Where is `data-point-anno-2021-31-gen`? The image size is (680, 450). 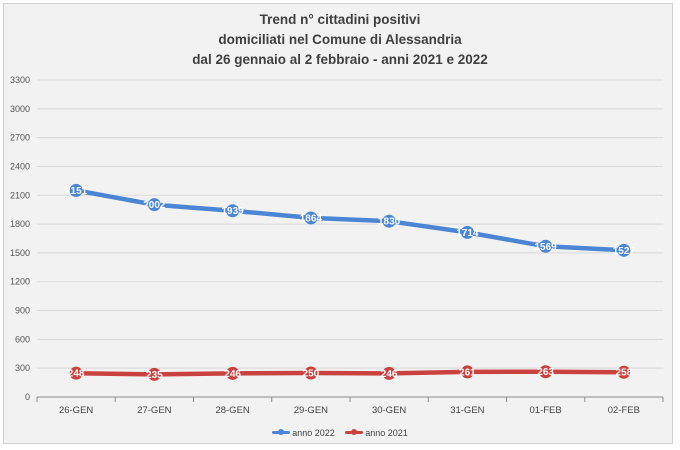
data-point-anno-2021-31-gen is located at coordinates (467, 372).